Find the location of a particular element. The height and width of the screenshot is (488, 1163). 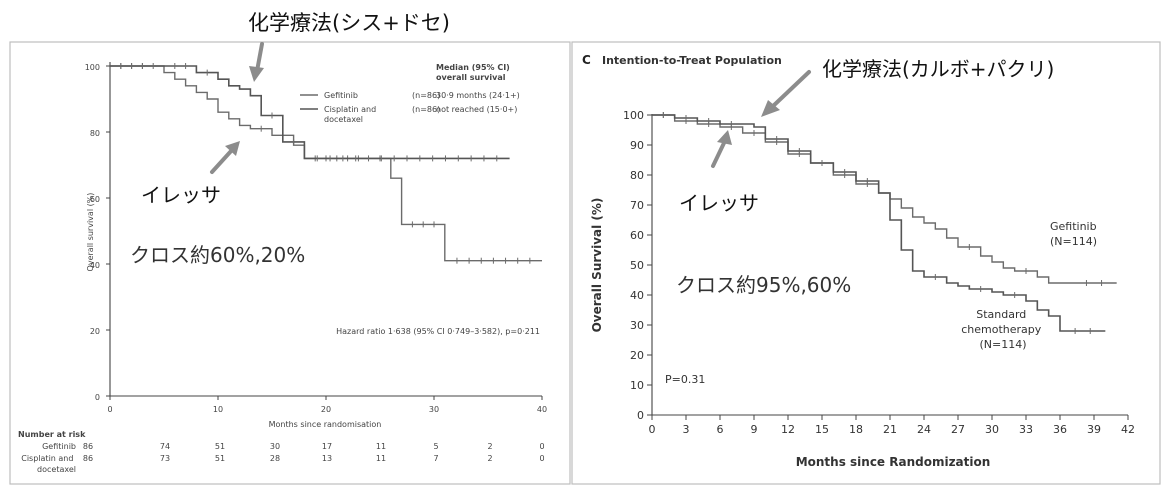

series-label-gefitinib: Gefitinib (N=114) is located at coordinates (1075, 234).